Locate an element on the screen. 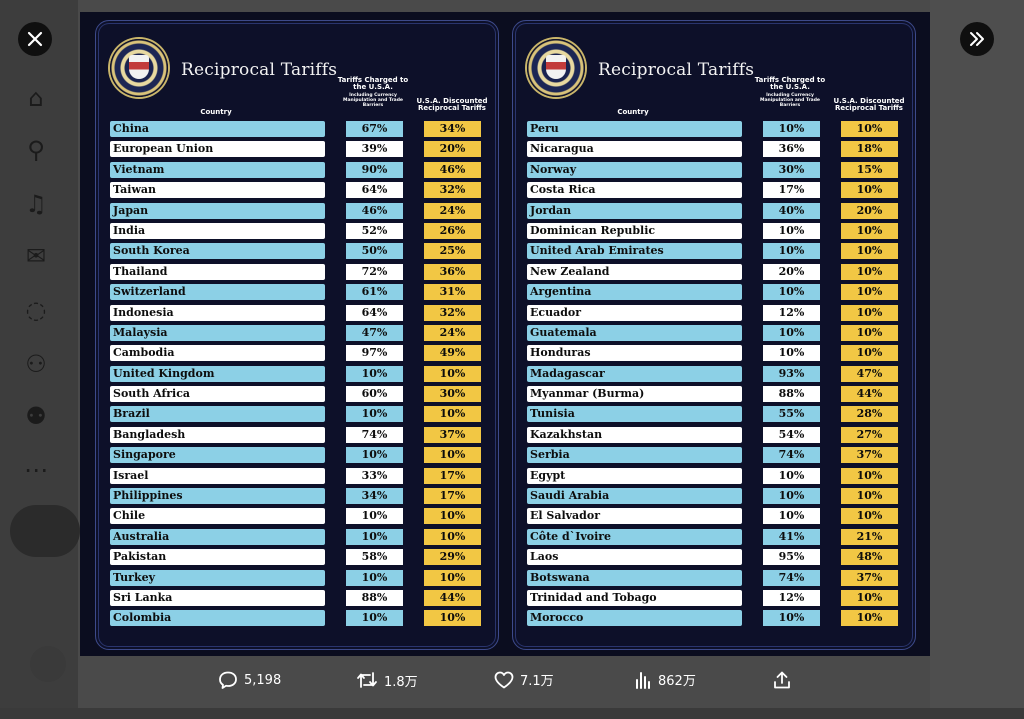 The width and height of the screenshot is (1024, 719). table-row: Tunisia 55% 28% is located at coordinates (717, 415).